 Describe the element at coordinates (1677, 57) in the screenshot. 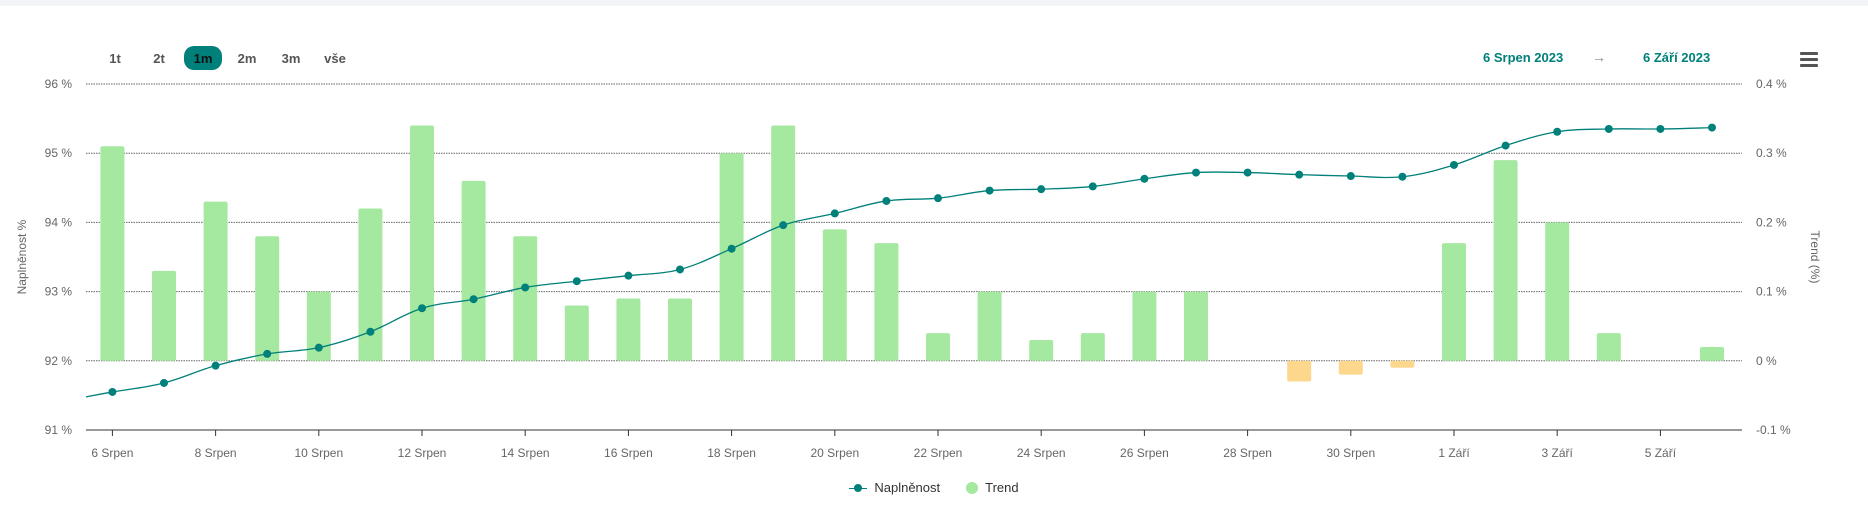

I see `date-to: 6 Září 2023` at that location.